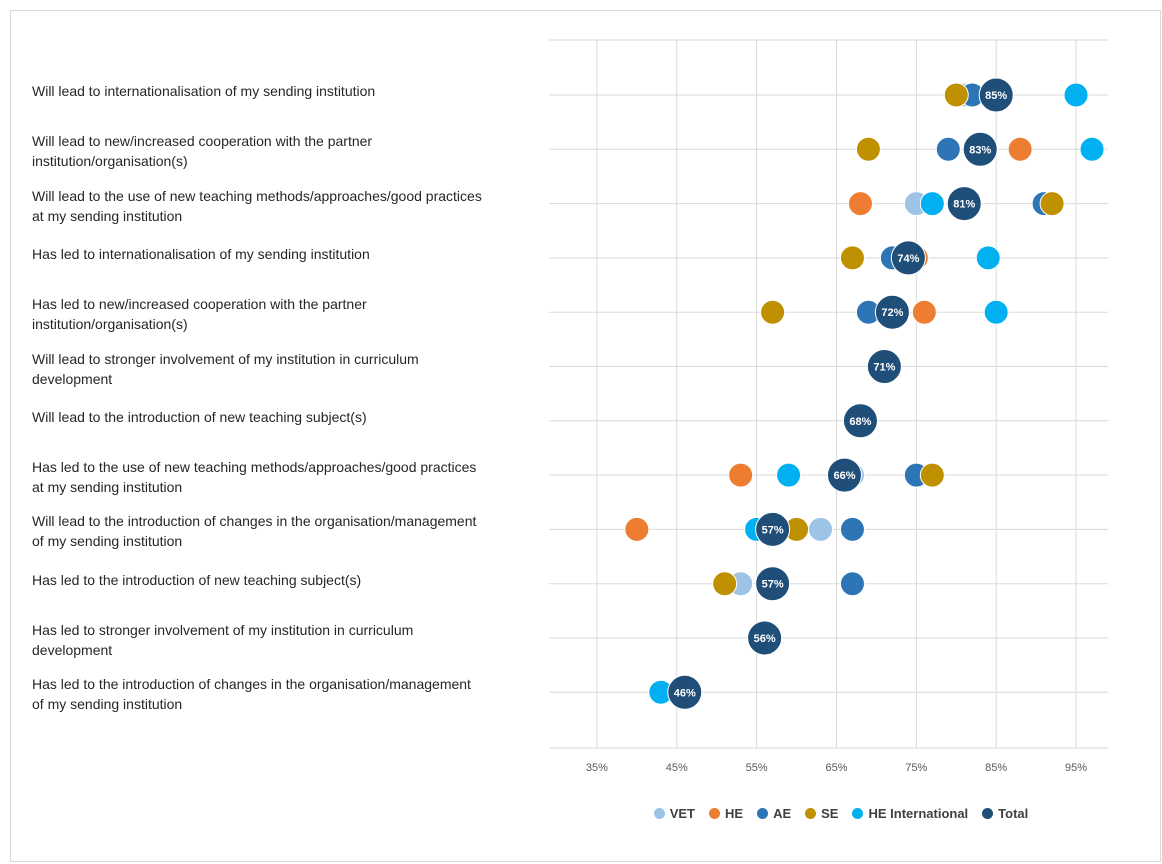 This screenshot has width=1162, height=864. Describe the element at coordinates (734, 813) in the screenshot. I see `legend-label: HE` at that location.